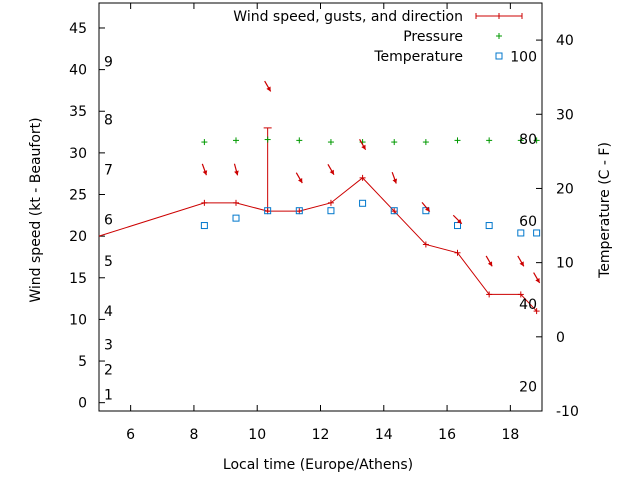 The image size is (640, 480). I want to click on beaufort-label: 3, so click(108, 345).